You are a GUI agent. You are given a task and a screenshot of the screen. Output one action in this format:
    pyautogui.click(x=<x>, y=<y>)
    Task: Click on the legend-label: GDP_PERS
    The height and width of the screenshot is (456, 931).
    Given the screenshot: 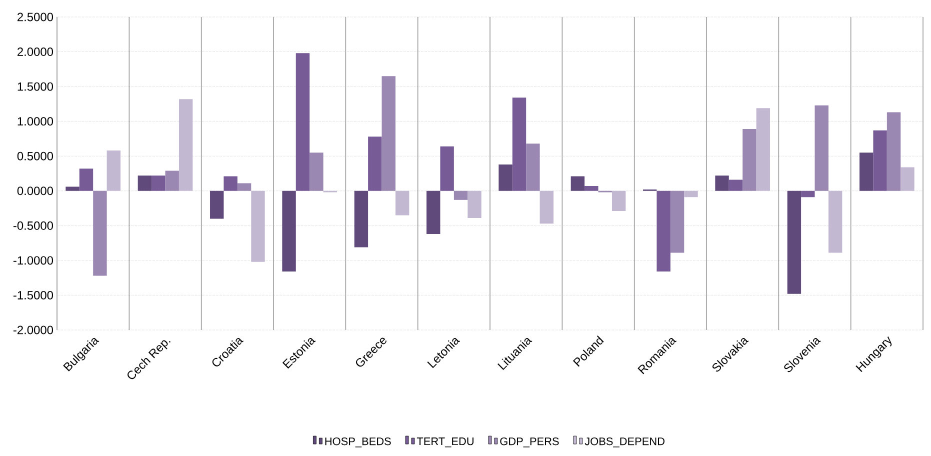 What is the action you would take?
    pyautogui.click(x=529, y=442)
    